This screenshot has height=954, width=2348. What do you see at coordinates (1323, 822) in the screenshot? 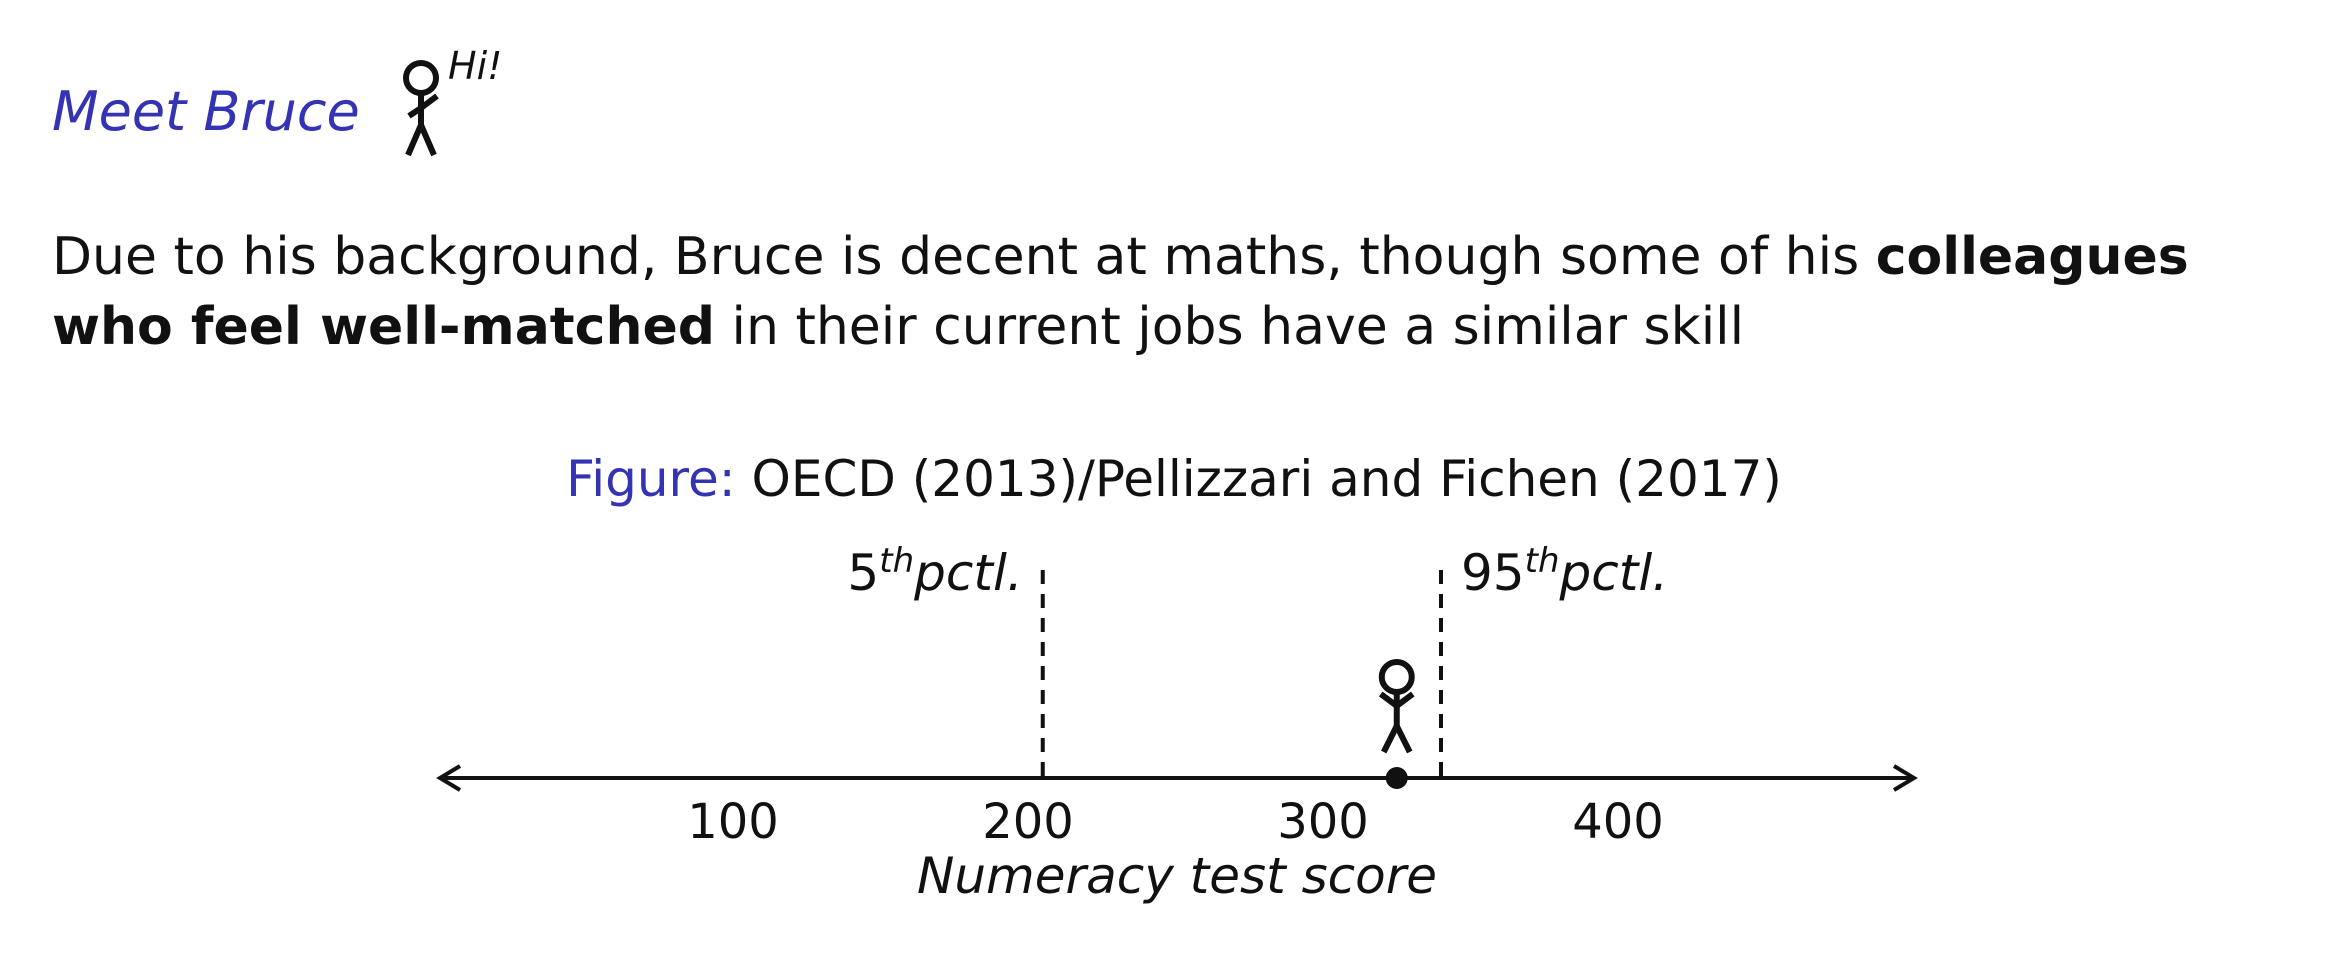
I see `tick-label: 300` at bounding box center [1323, 822].